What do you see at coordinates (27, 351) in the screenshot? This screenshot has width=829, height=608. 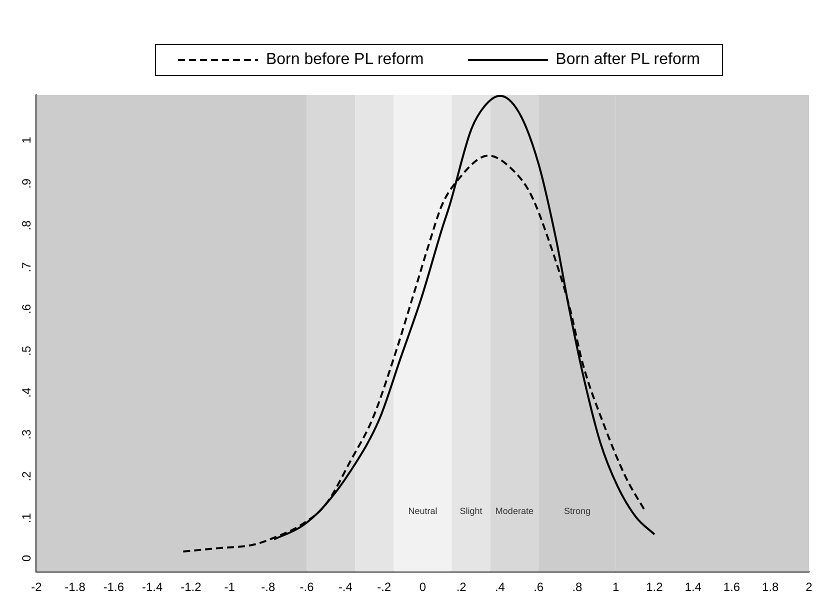 I see `y-tick-label: .5` at bounding box center [27, 351].